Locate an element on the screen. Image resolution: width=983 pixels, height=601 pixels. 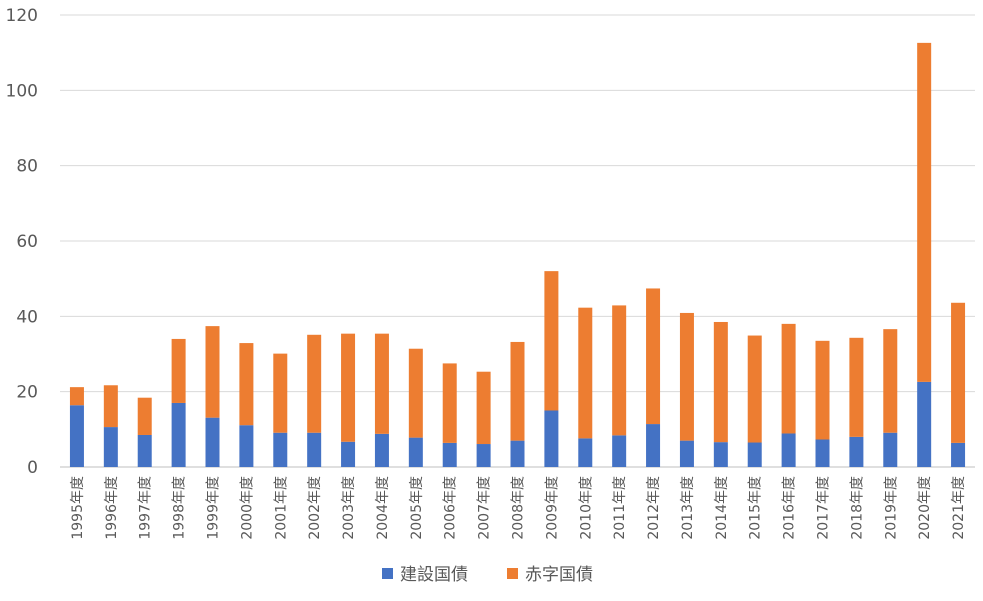
y-tick-label: 120 is located at coordinates (22, 16).